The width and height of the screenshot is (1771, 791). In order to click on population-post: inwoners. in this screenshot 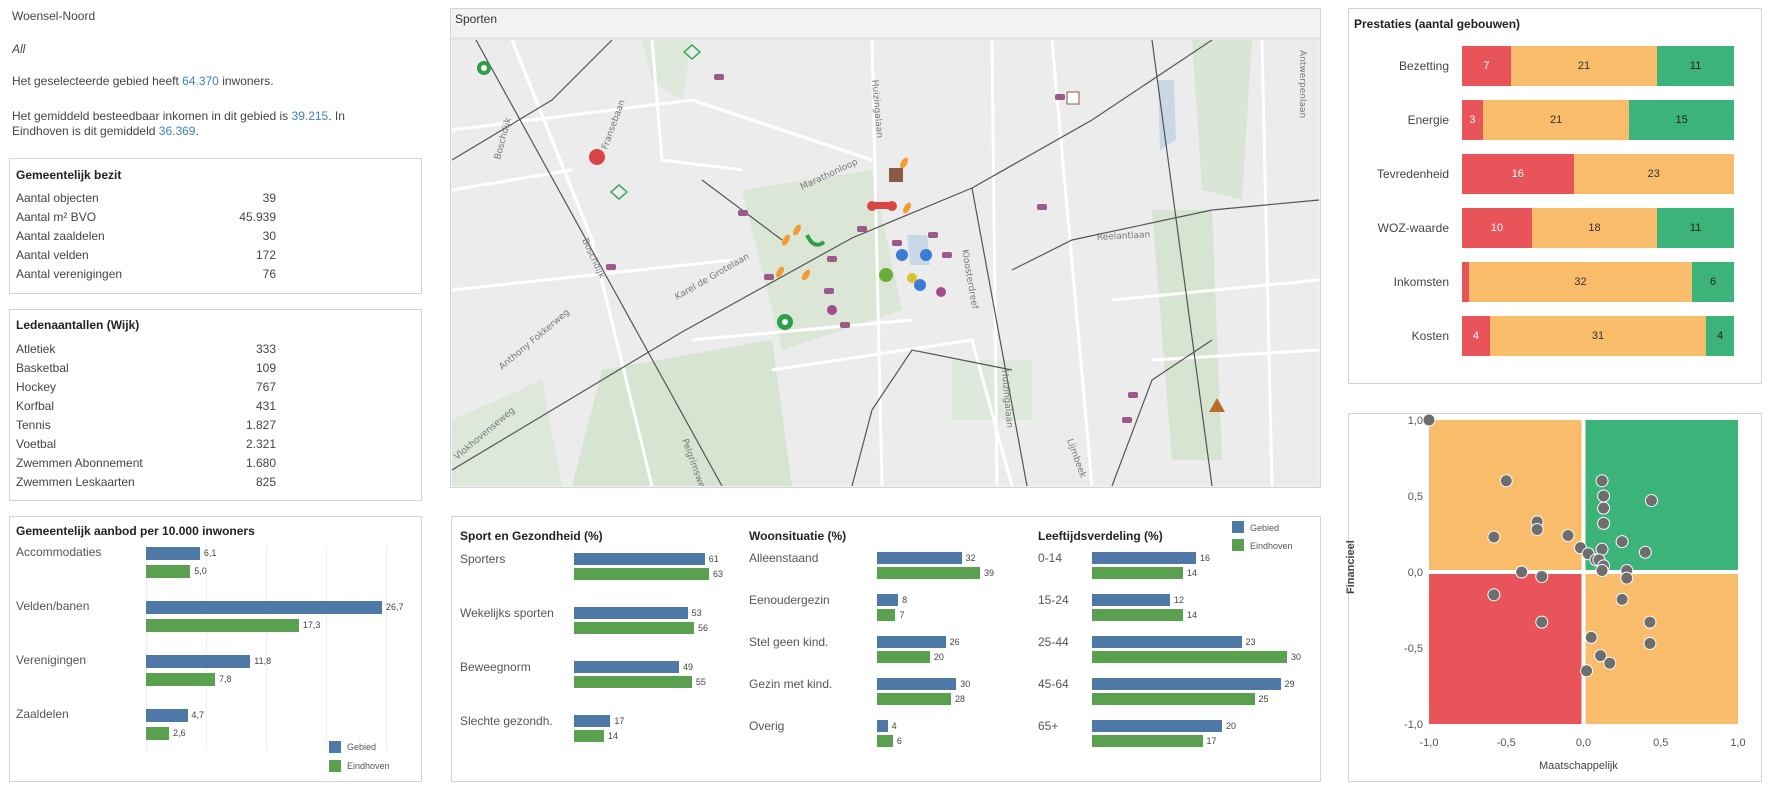, I will do `click(248, 81)`.